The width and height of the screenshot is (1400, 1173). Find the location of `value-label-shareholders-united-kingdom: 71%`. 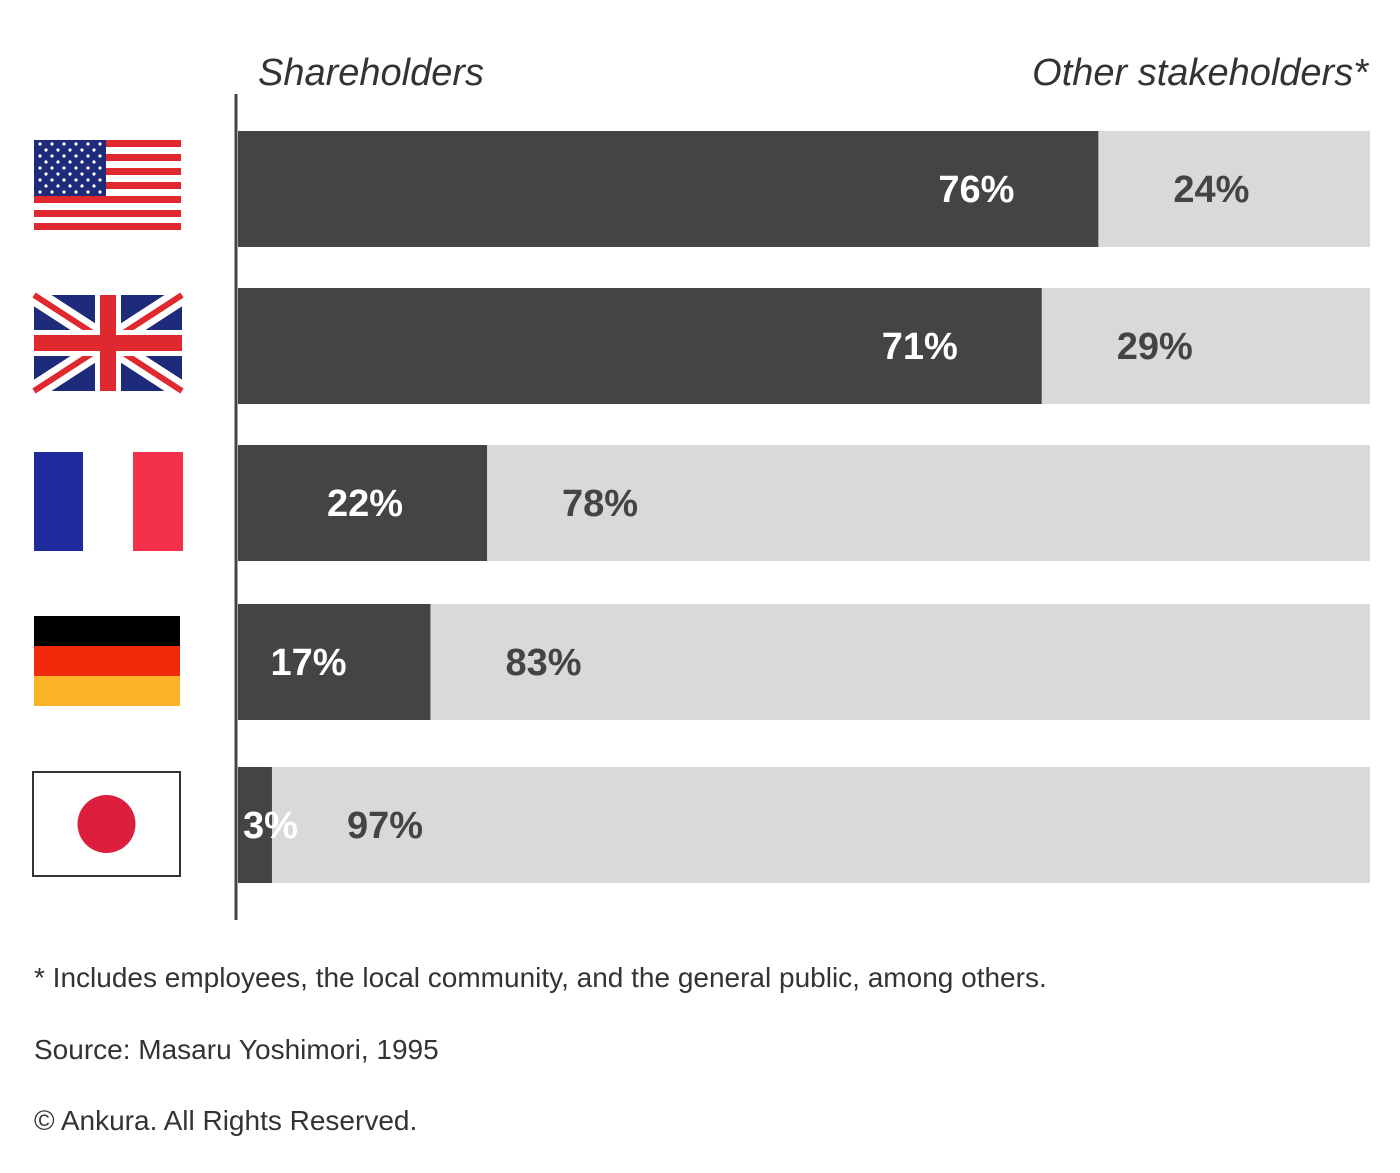

value-label-shareholders-united-kingdom: 71% is located at coordinates (920, 347).